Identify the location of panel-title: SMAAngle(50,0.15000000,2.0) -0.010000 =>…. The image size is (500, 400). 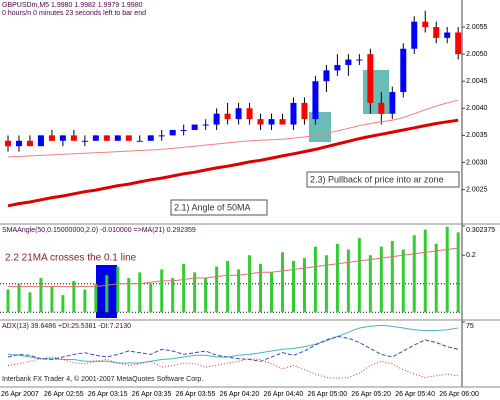
(99, 230).